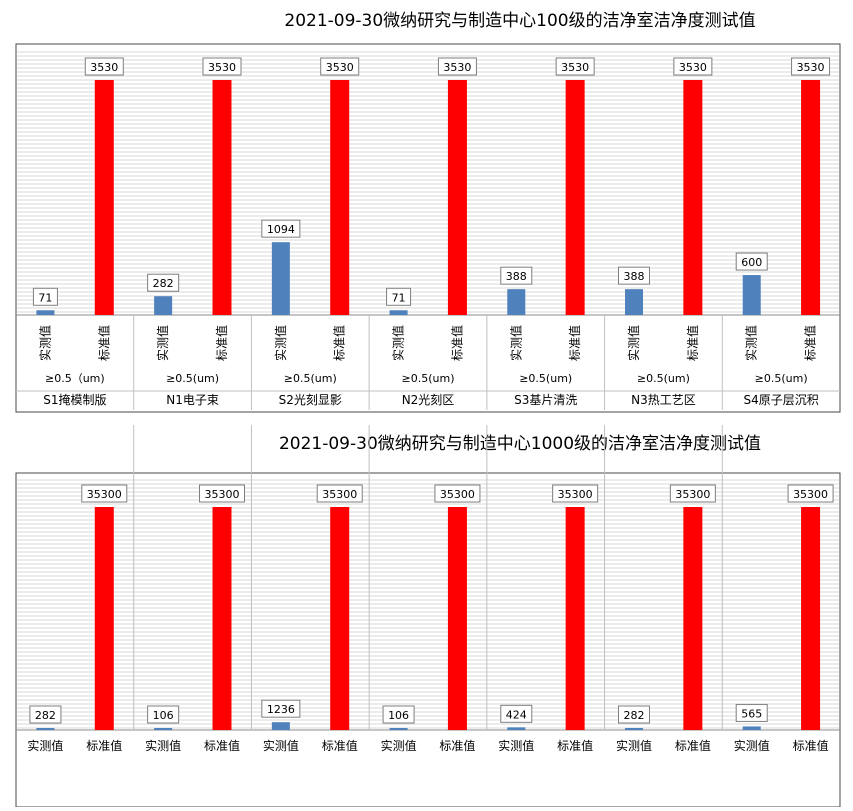  I want to click on data-label: 282, so click(45, 715).